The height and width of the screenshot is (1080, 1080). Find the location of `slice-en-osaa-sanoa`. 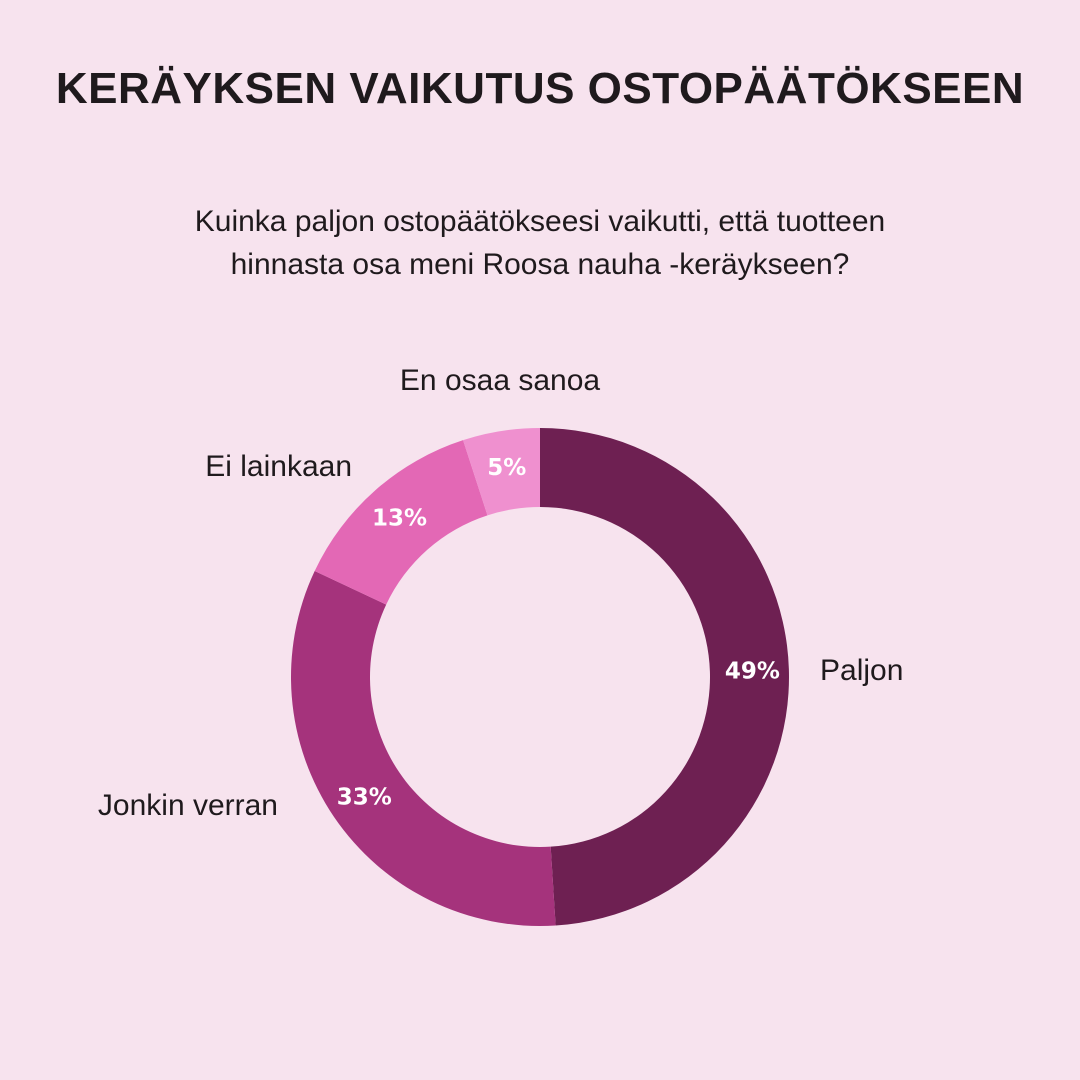

slice-en-osaa-sanoa is located at coordinates (501, 472).